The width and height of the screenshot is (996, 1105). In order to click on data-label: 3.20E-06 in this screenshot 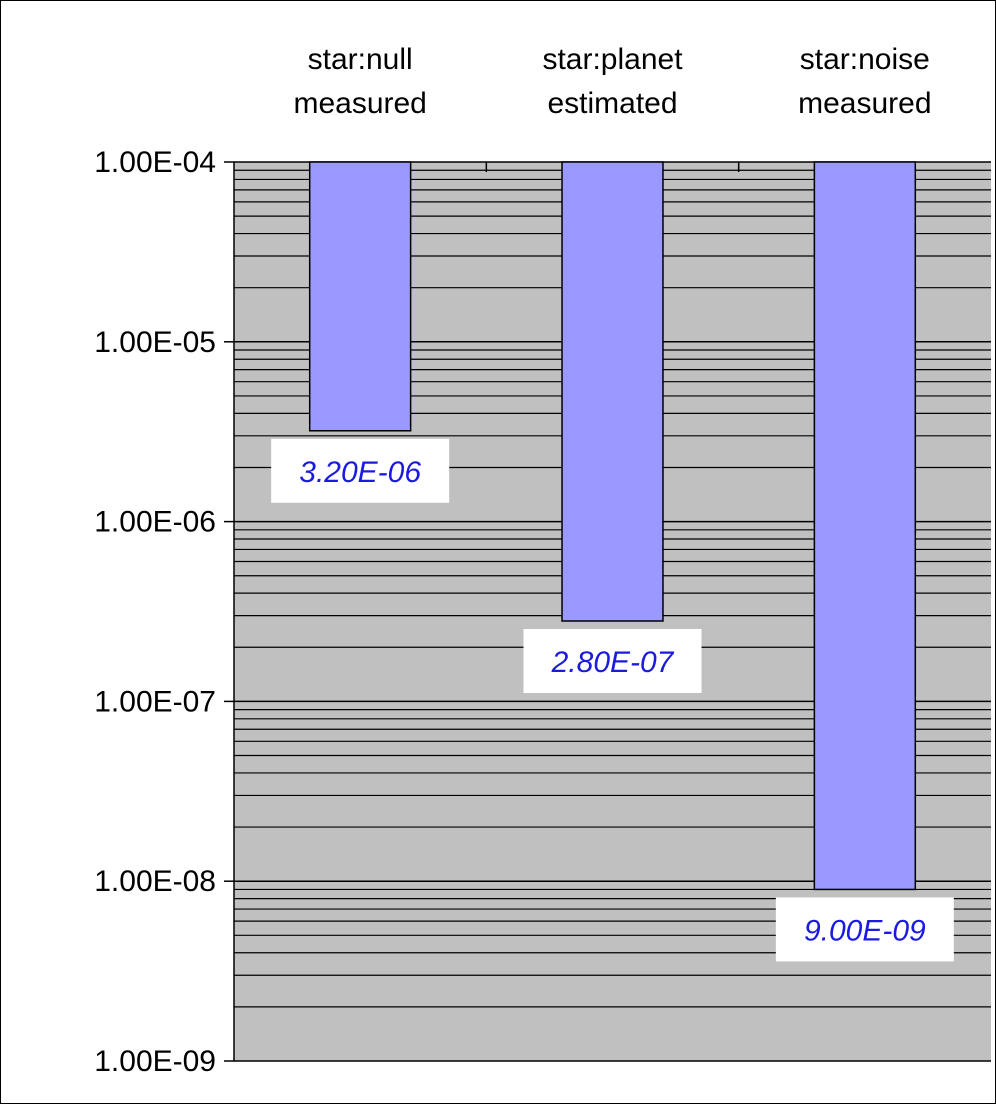, I will do `click(360, 472)`.